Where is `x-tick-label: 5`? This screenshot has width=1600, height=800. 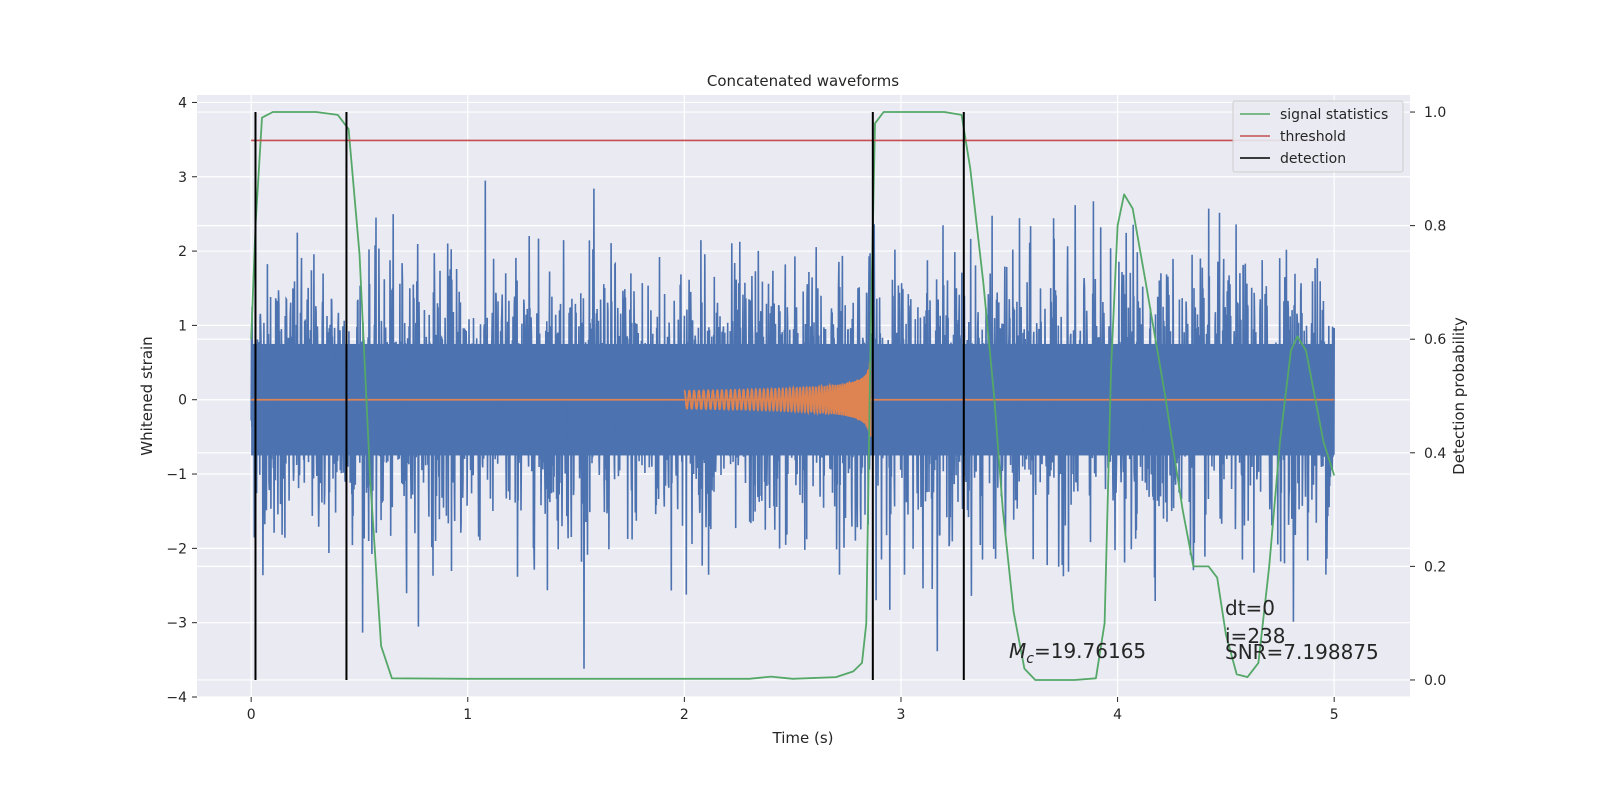 x-tick-label: 5 is located at coordinates (1334, 715).